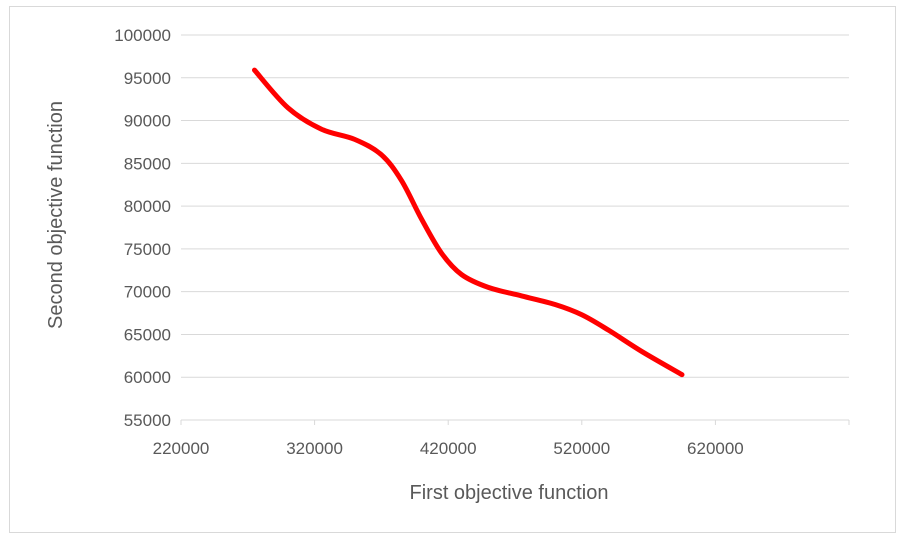 This screenshot has height=534, width=899. Describe the element at coordinates (715, 448) in the screenshot. I see `x-tick-label: 620000` at that location.